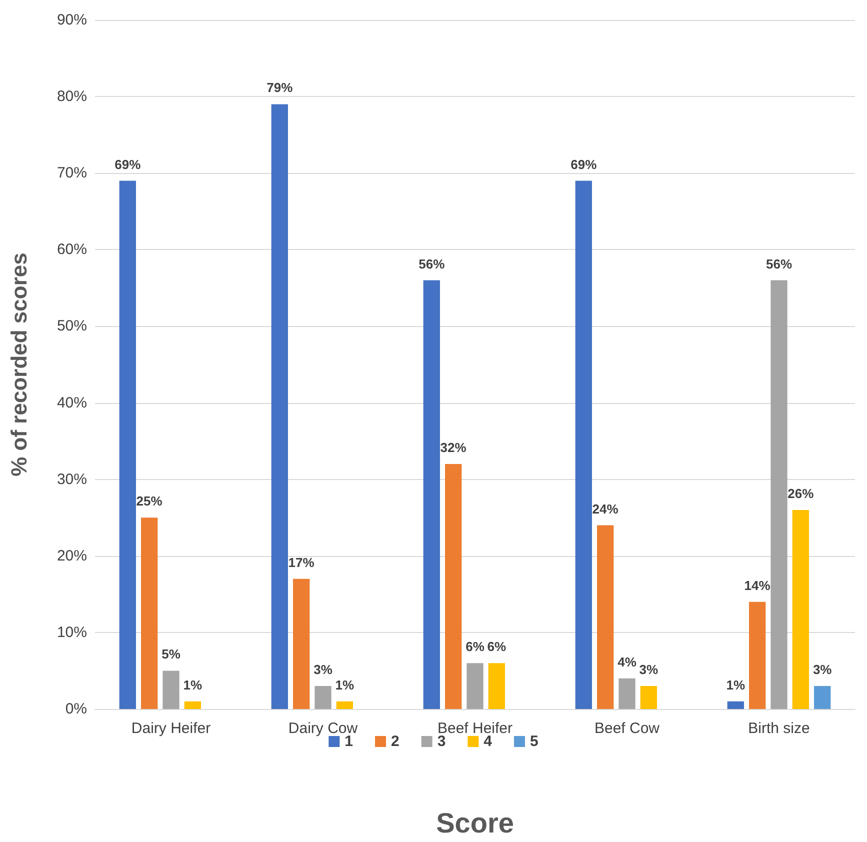 The image size is (867, 842). What do you see at coordinates (71, 479) in the screenshot?
I see `y-tick-label: 30%` at bounding box center [71, 479].